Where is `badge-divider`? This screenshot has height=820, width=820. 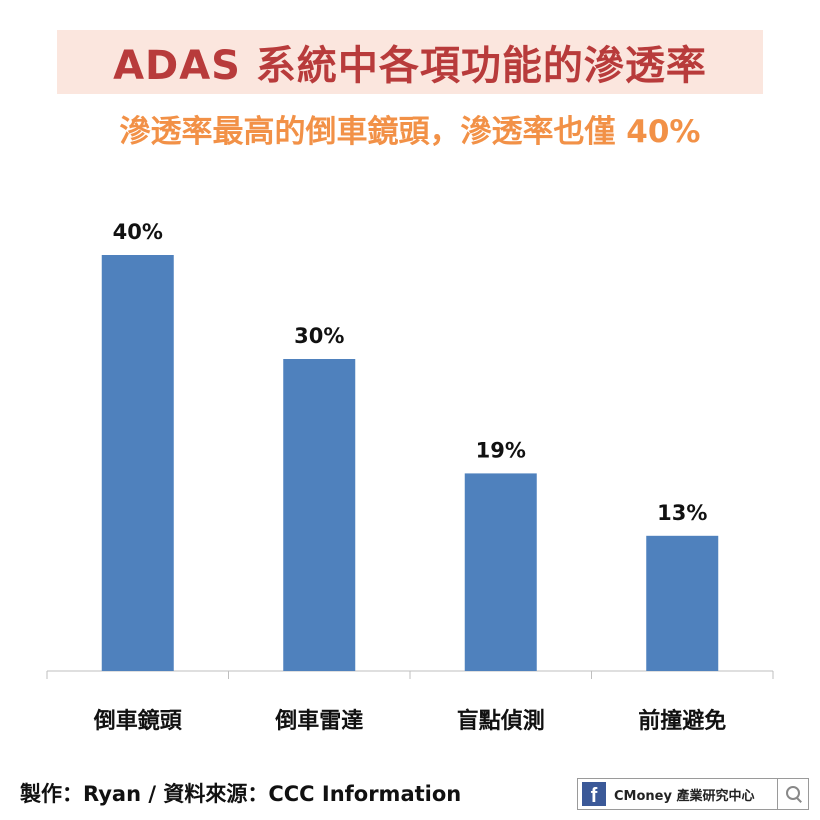
badge-divider is located at coordinates (777, 794).